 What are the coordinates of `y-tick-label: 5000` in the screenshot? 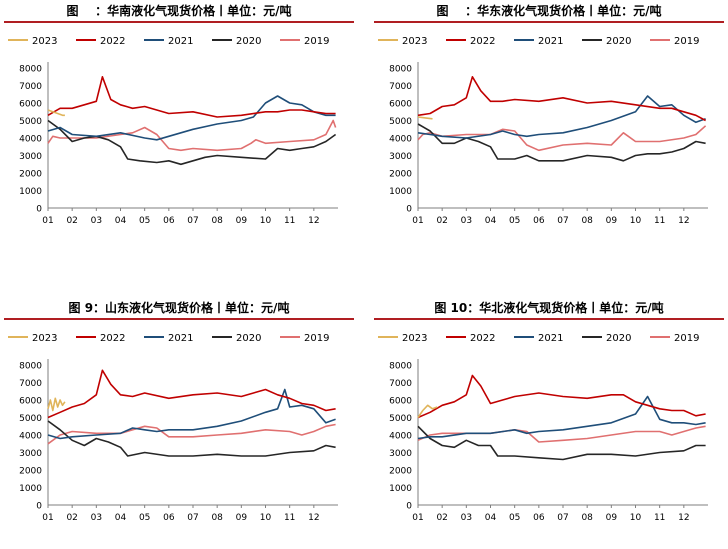 It's located at (30, 419).